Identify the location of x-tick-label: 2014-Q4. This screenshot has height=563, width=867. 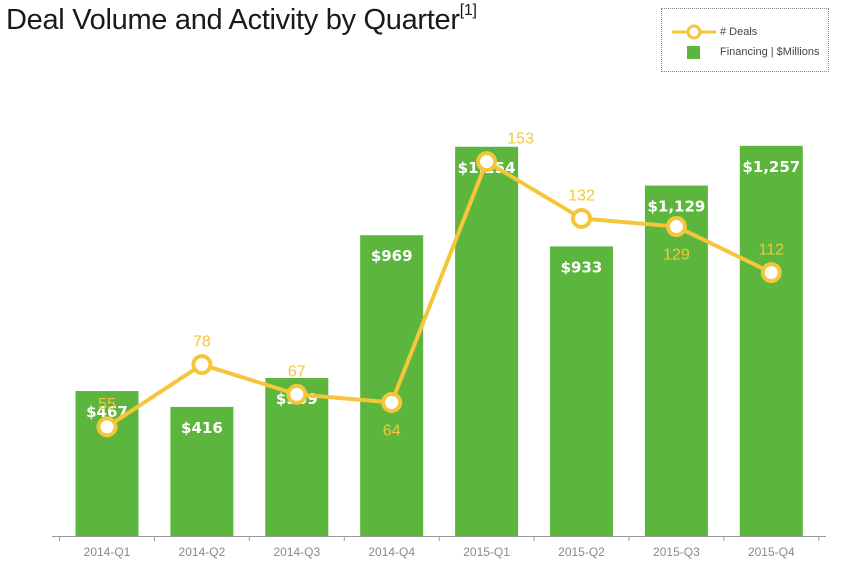
(391, 552).